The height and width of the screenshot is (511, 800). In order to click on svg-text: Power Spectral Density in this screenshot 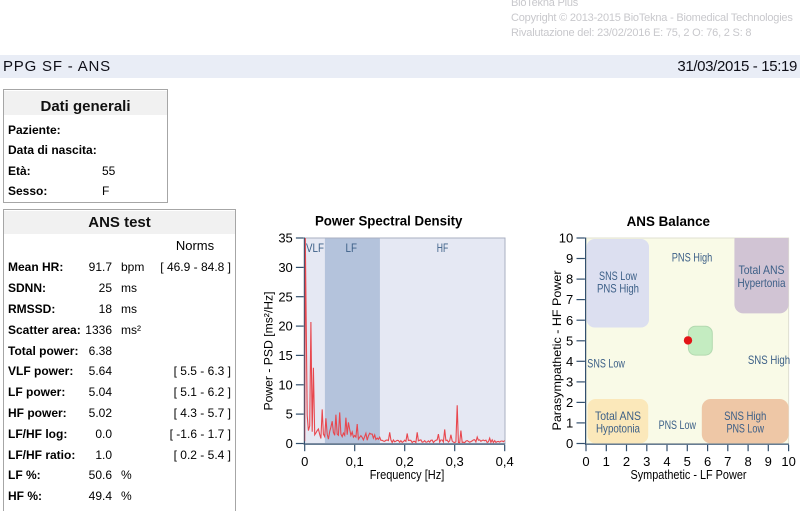, I will do `click(389, 221)`.